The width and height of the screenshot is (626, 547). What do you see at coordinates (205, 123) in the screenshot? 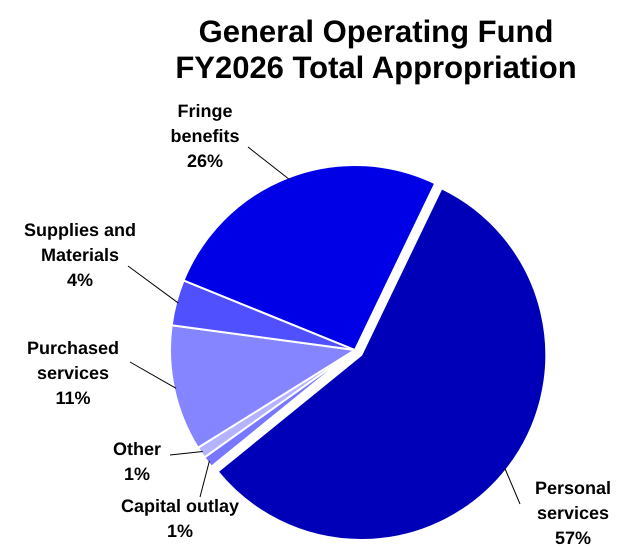
I see `slice-label: Fringe benefits` at bounding box center [205, 123].